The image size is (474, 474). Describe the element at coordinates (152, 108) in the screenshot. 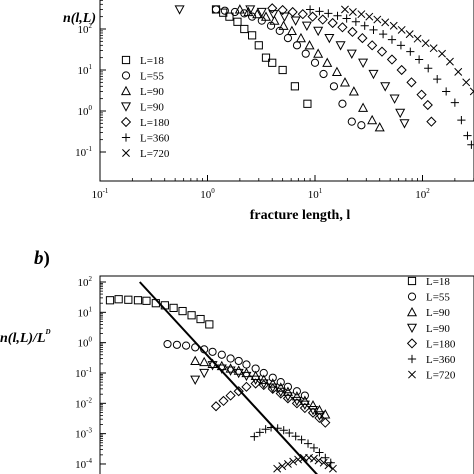

I see `panel-a-legend-label: L=90` at that location.